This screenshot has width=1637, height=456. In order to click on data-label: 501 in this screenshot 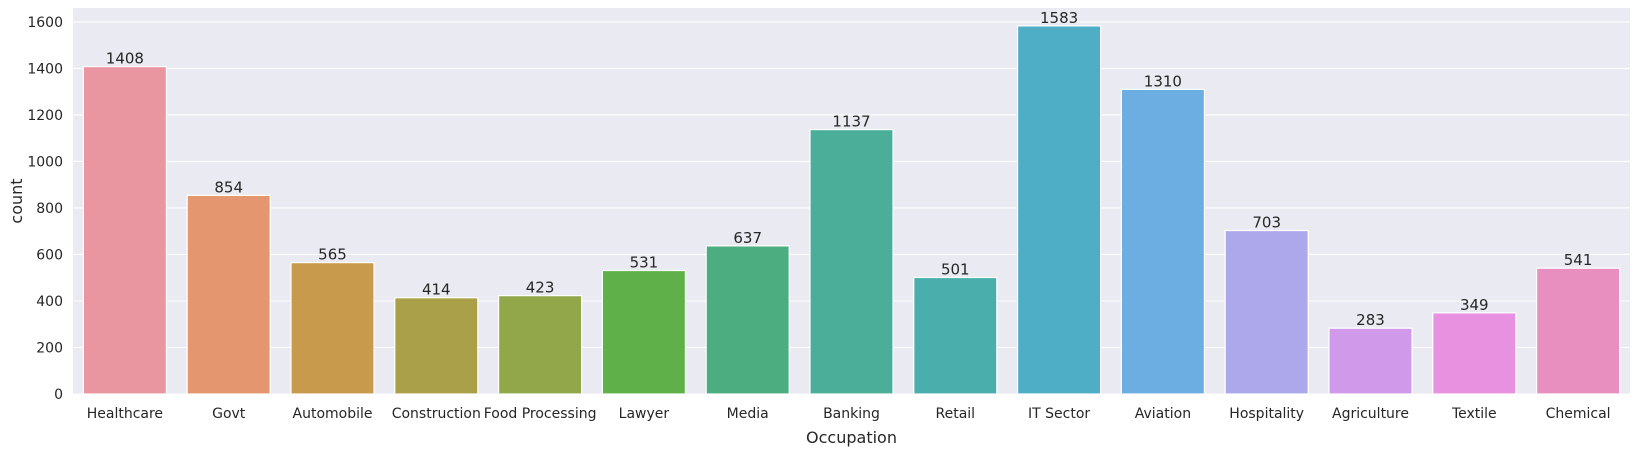, I will do `click(955, 270)`.